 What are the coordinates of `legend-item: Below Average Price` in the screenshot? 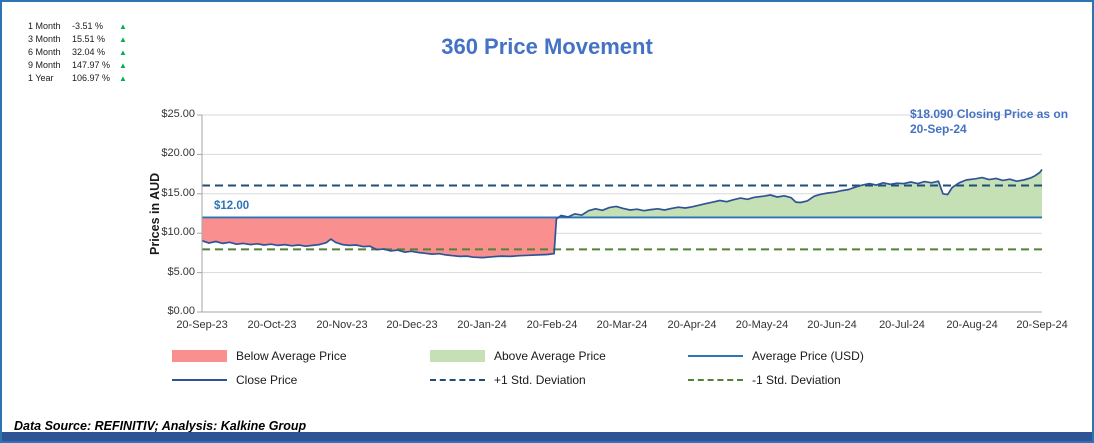 It's located at (301, 356).